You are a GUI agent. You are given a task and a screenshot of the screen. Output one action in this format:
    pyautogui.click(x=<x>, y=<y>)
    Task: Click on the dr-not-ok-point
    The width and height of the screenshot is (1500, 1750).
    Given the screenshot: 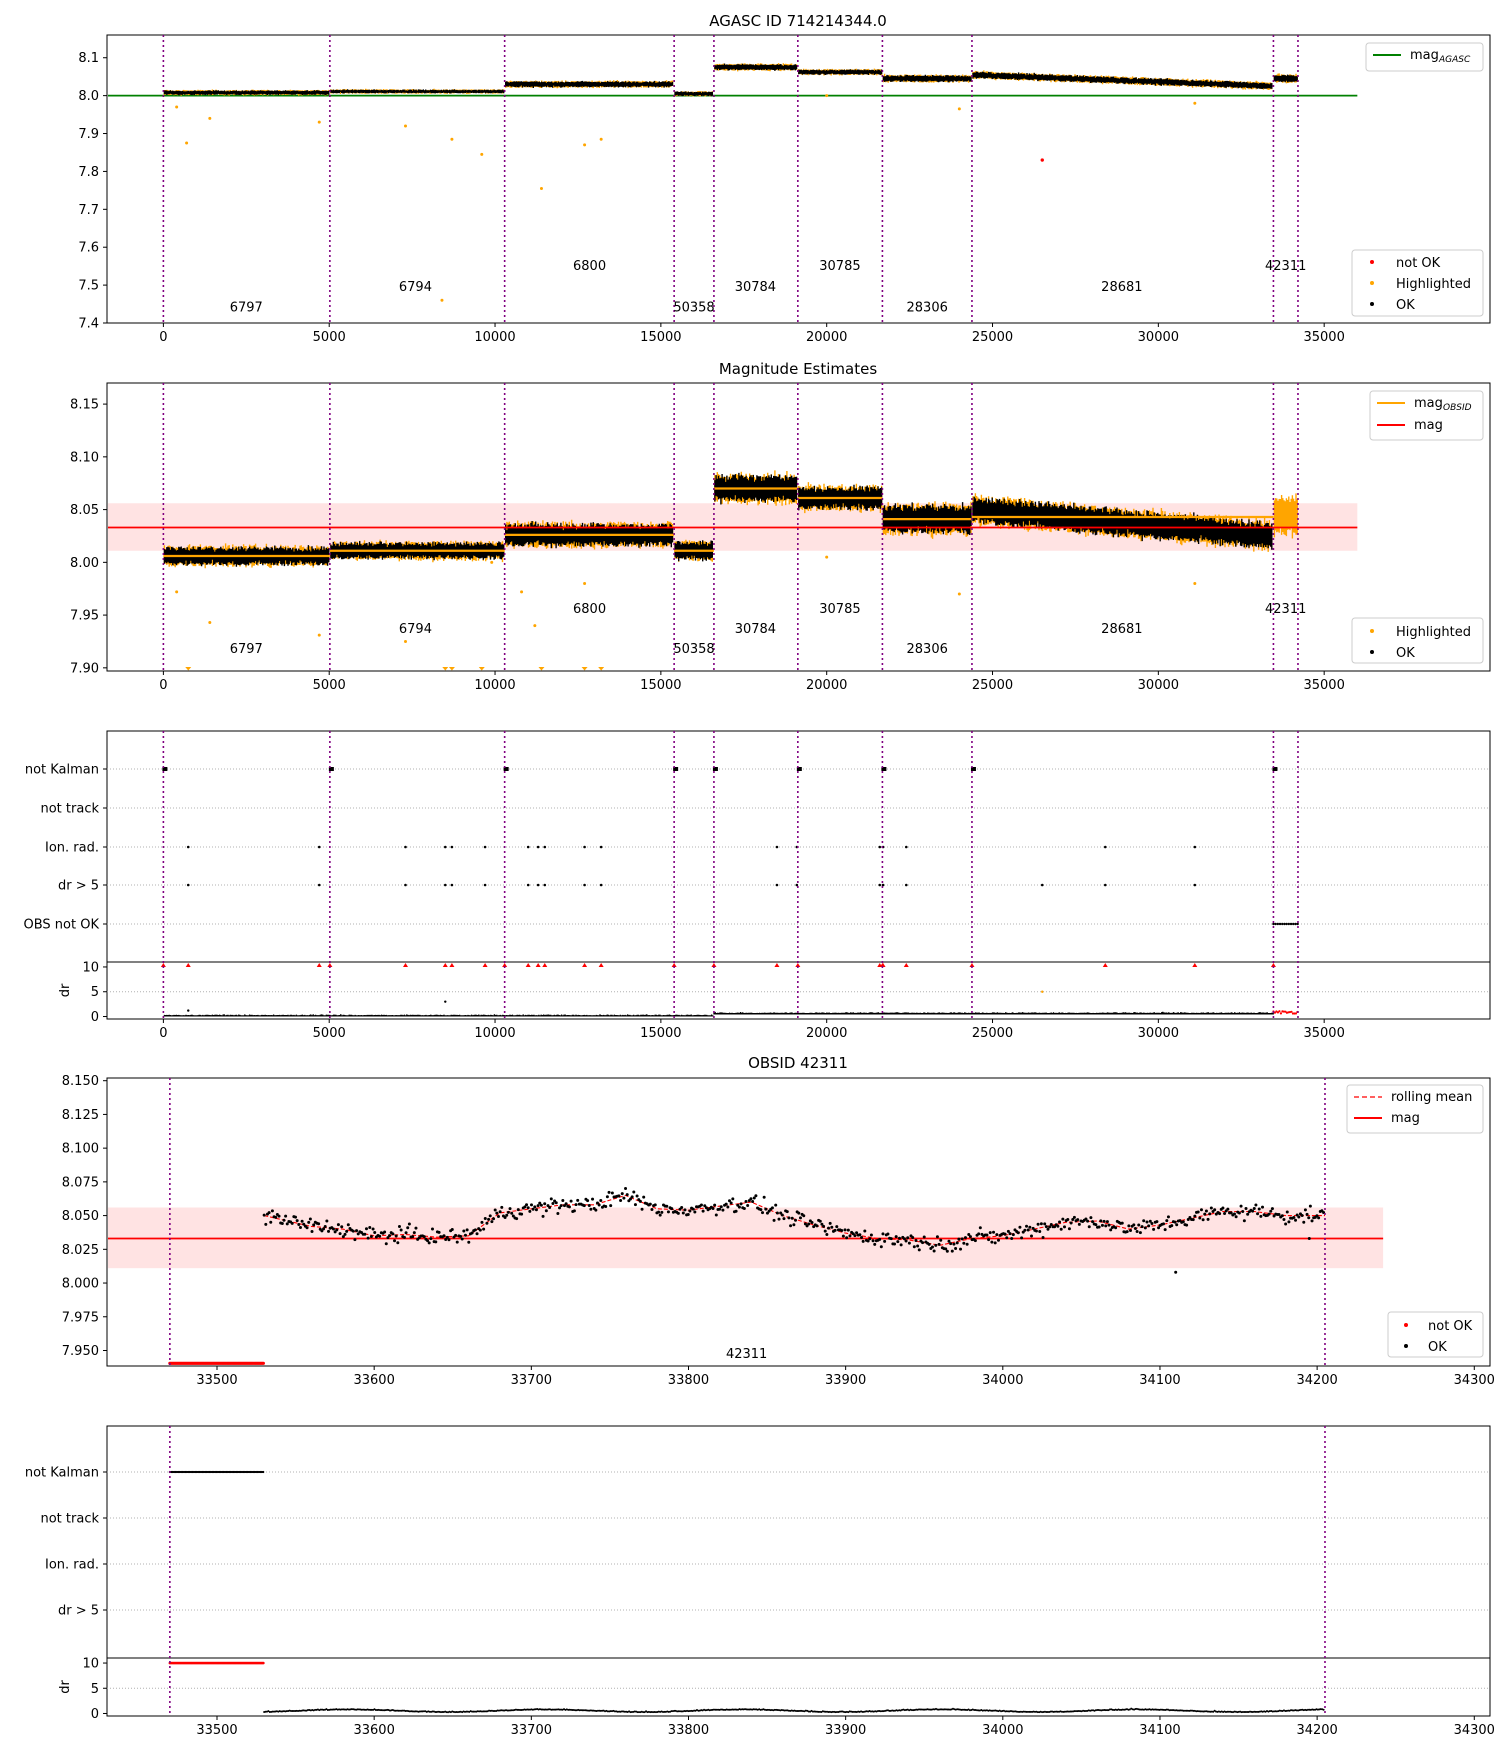 What is the action you would take?
    pyautogui.click(x=263, y=1663)
    